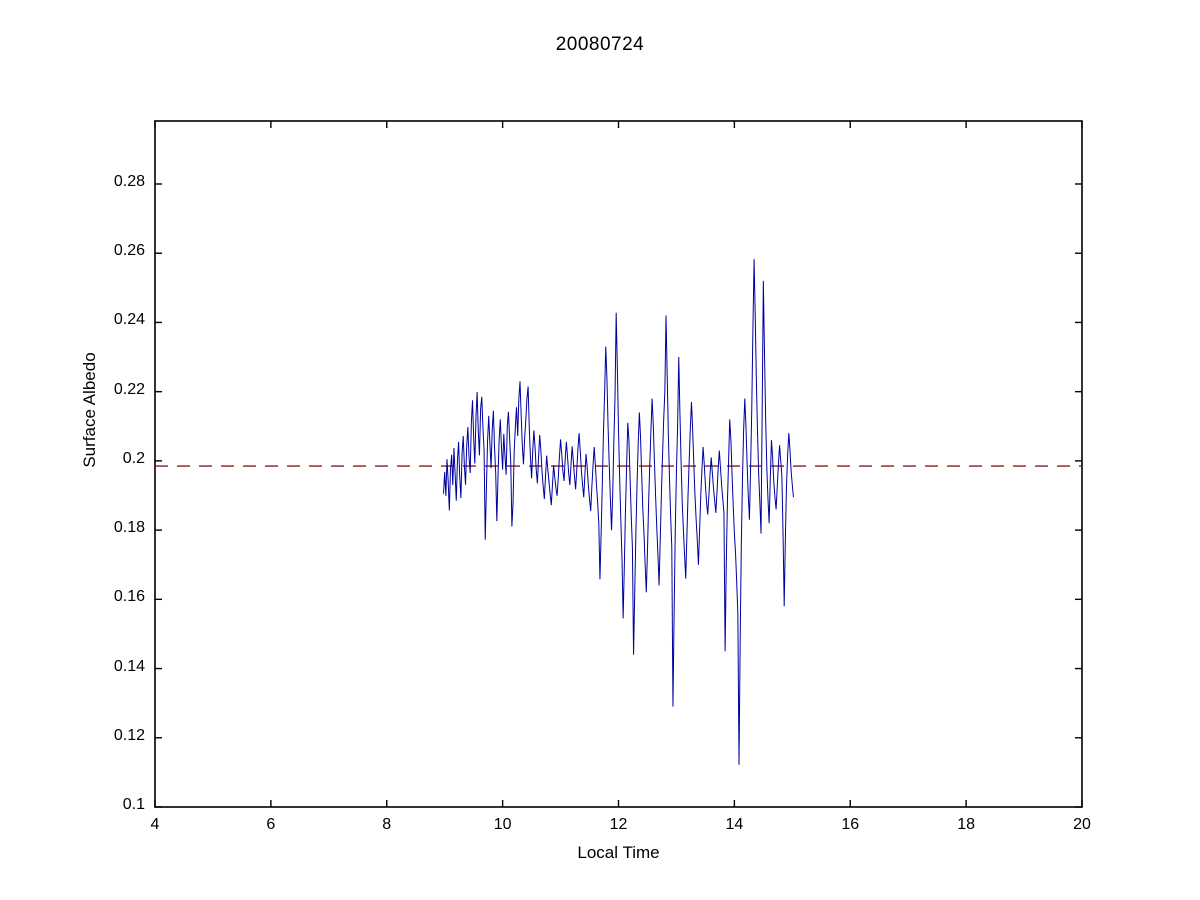  Describe the element at coordinates (129, 735) in the screenshot. I see `y-tick-label: 0.12` at that location.